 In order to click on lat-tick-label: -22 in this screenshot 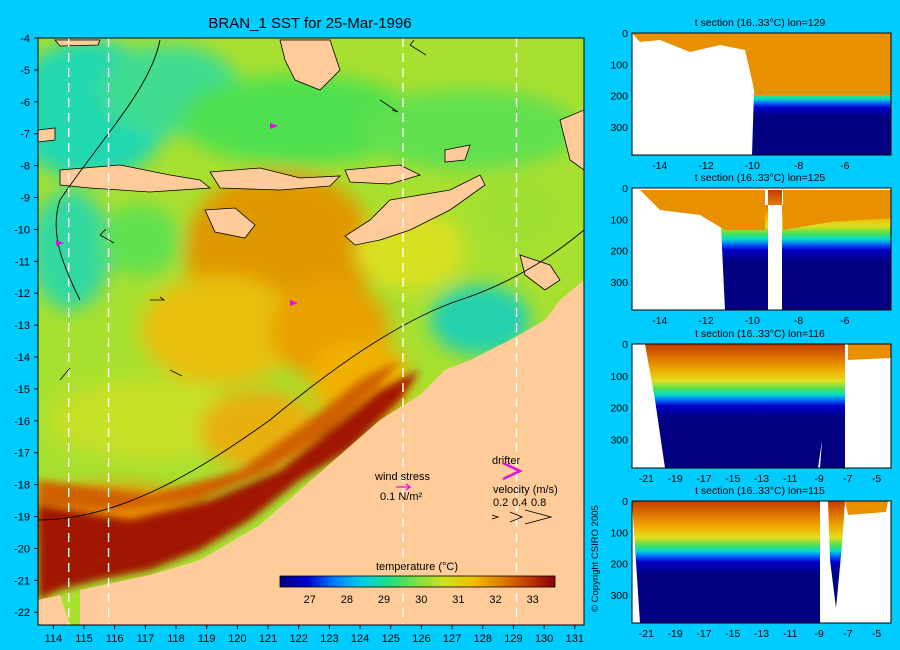, I will do `click(22, 613)`.